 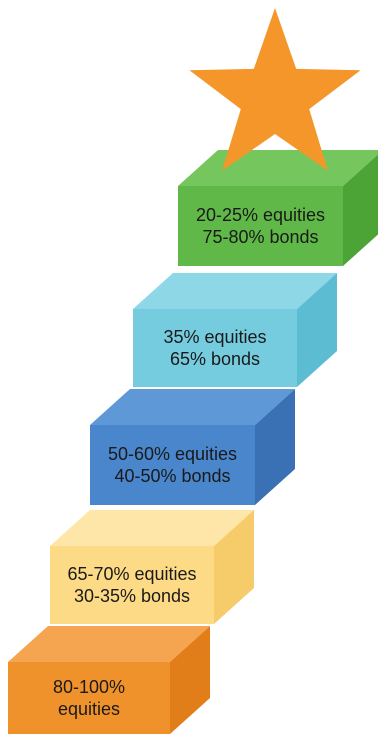 What do you see at coordinates (89, 709) in the screenshot?
I see `step-label-line: equities` at bounding box center [89, 709].